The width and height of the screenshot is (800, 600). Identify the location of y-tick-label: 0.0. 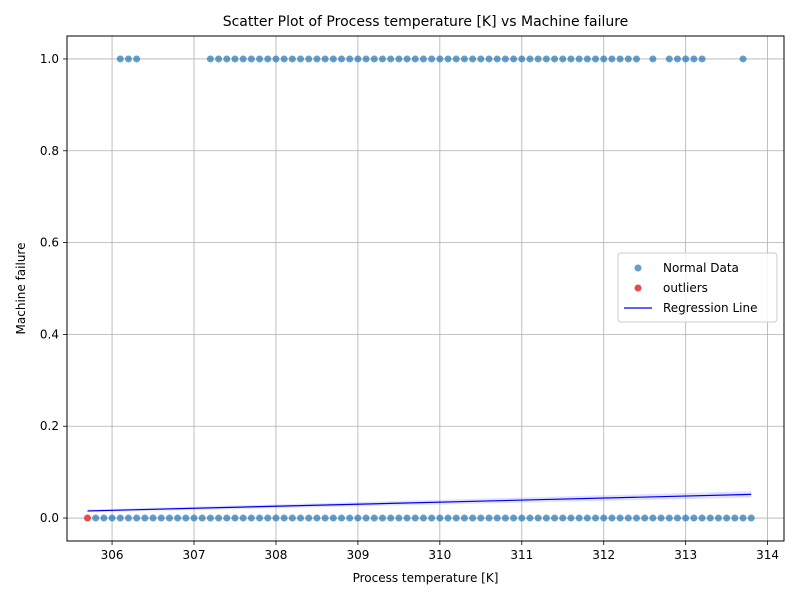
(49, 518).